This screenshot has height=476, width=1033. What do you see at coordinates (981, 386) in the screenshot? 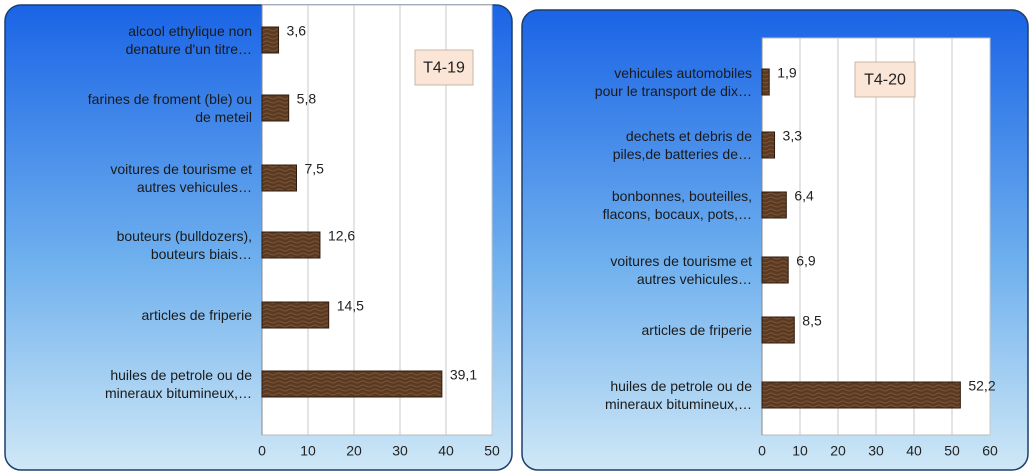
I see `value-label: 52,2` at bounding box center [981, 386].